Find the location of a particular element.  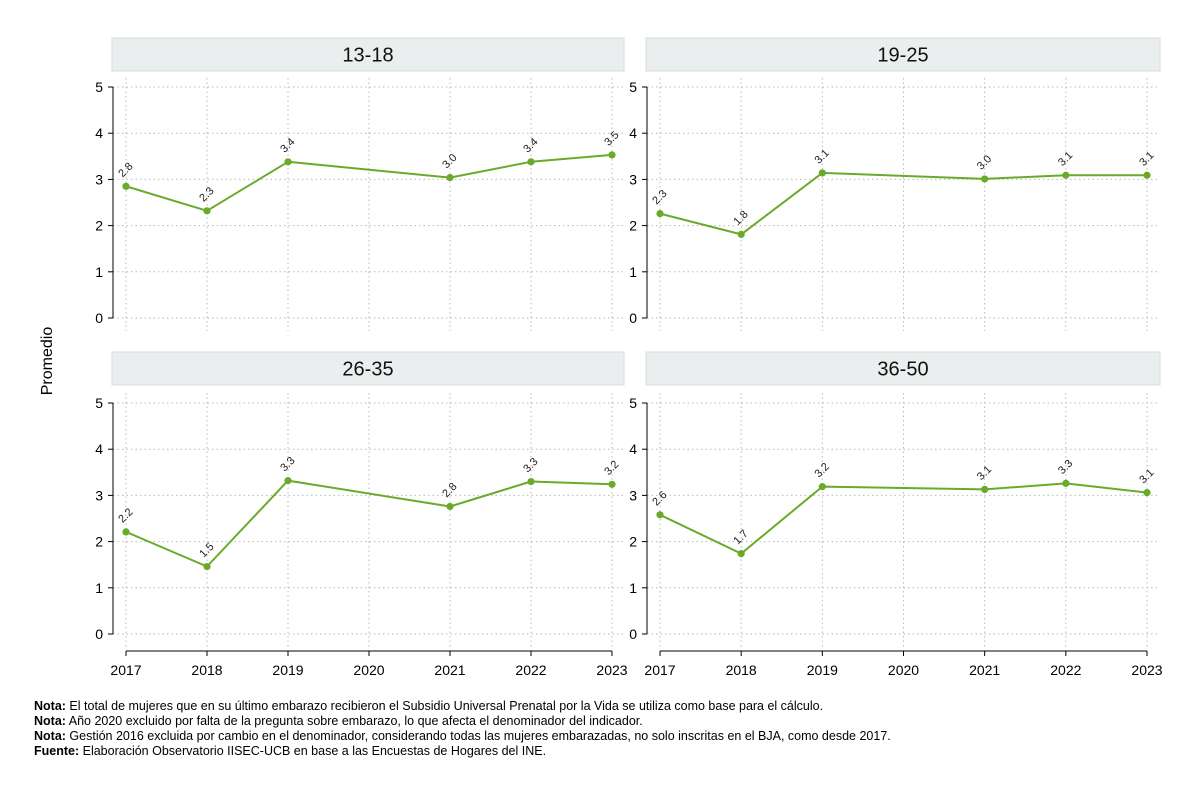

panel-title: 13-18 is located at coordinates (367, 56).